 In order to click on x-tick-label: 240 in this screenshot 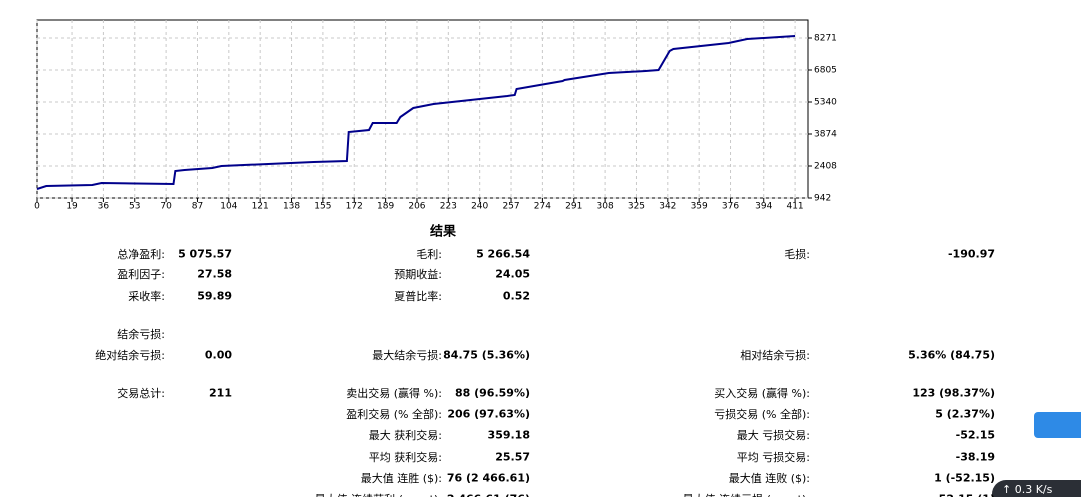, I will do `click(479, 207)`.